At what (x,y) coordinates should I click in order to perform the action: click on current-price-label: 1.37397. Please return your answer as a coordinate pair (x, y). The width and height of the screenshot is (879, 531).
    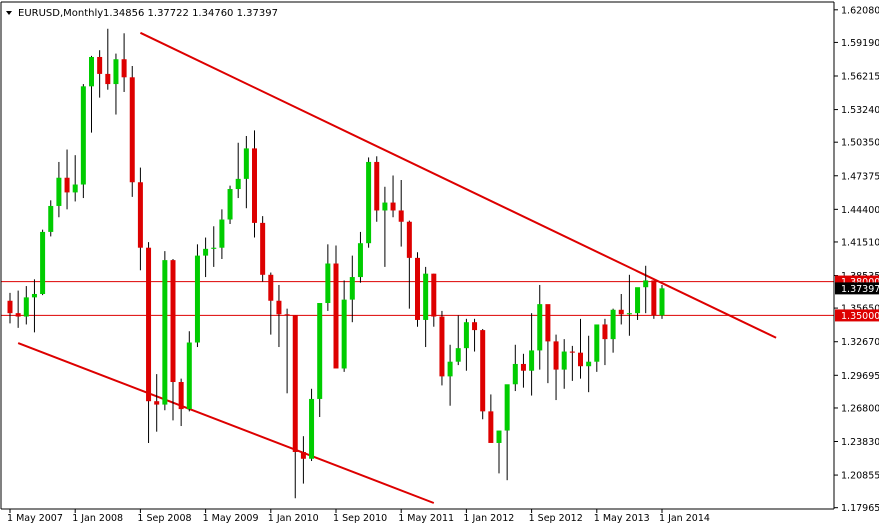
    Looking at the image, I should click on (860, 289).